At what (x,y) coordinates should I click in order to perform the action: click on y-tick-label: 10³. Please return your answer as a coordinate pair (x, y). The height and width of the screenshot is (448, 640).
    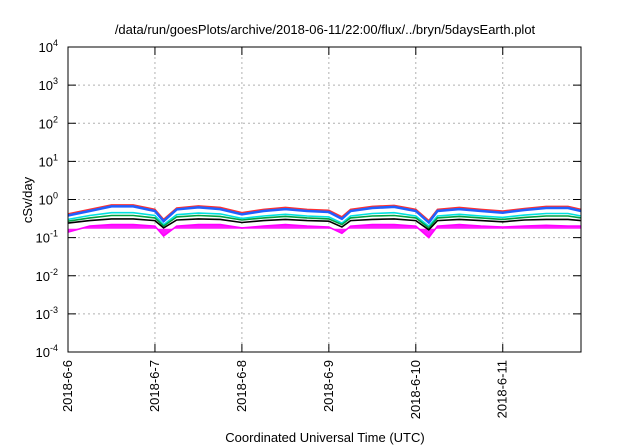
    Looking at the image, I should click on (48, 84).